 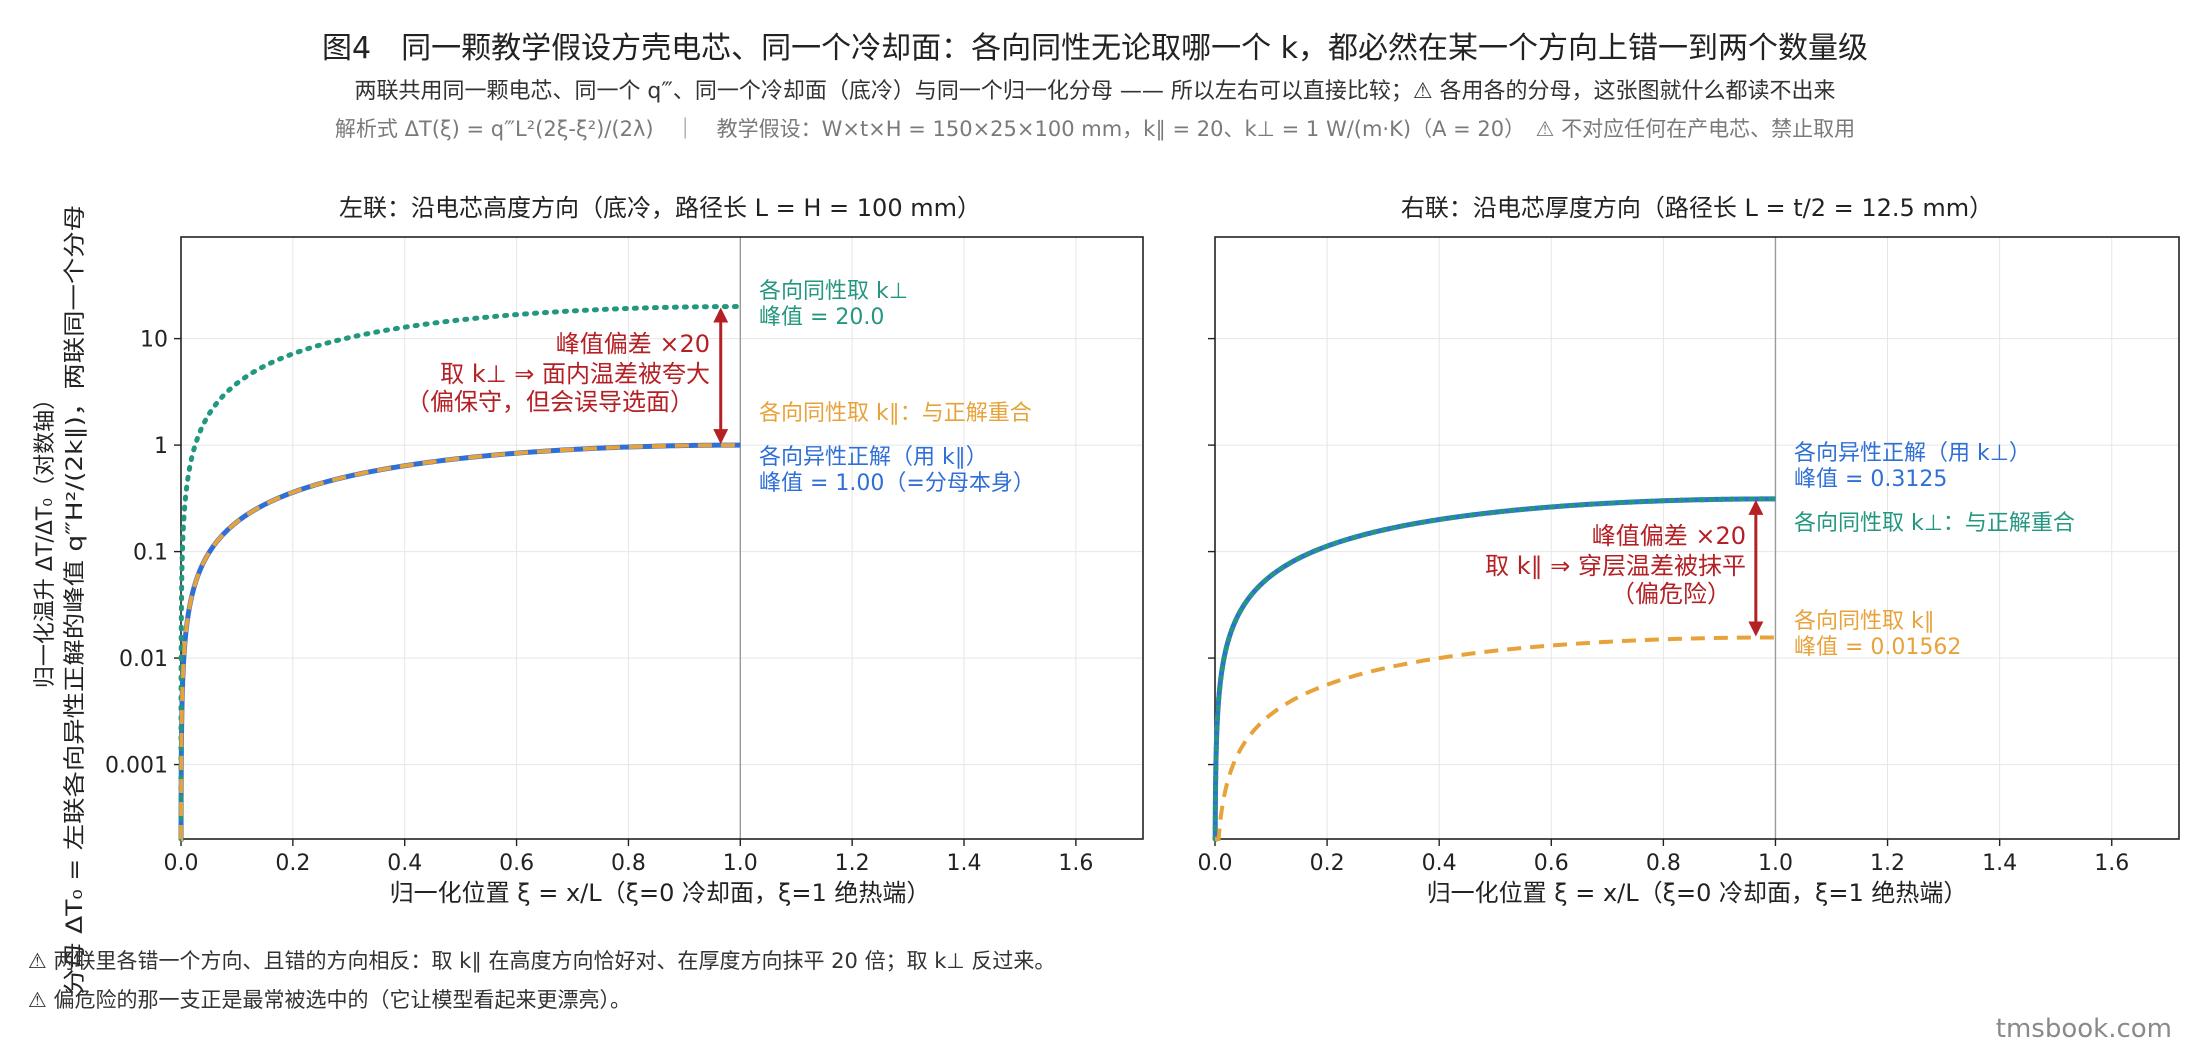 What do you see at coordinates (1439, 863) in the screenshot?
I see `right-x-tick-label-2: 0.4` at bounding box center [1439, 863].